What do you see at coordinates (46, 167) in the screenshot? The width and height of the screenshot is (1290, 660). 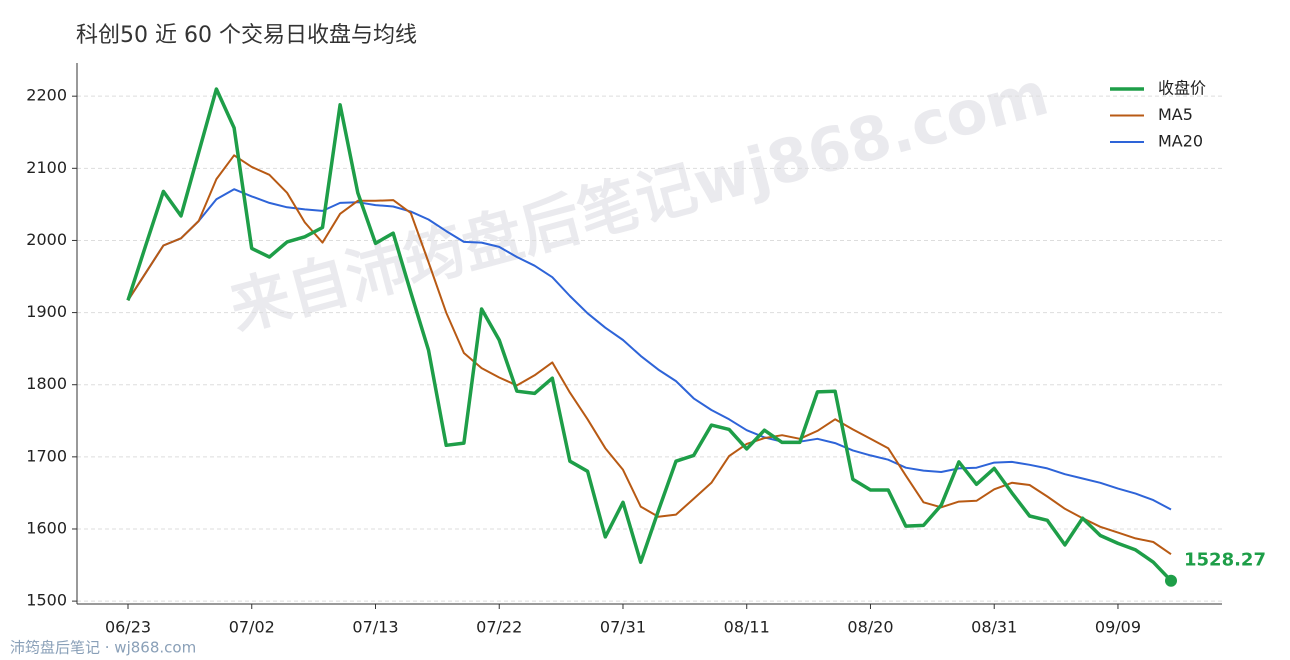 I see `y-tick-label: 2100` at bounding box center [46, 167].